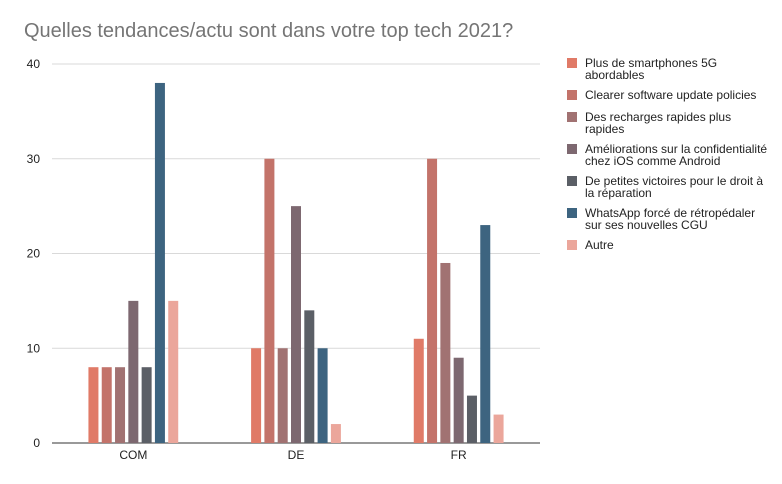  I want to click on legend-label-line: abordables, so click(614, 75).